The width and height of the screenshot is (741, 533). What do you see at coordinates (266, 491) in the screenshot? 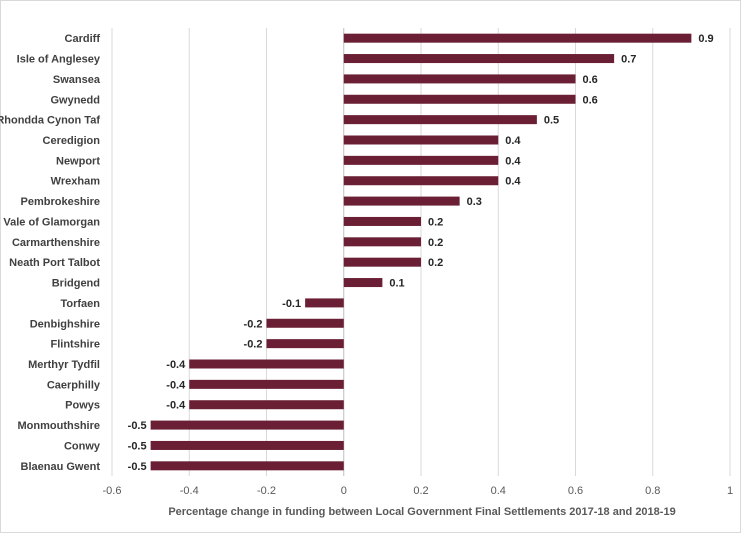
I see `x-tick-label: -0.2` at bounding box center [266, 491].